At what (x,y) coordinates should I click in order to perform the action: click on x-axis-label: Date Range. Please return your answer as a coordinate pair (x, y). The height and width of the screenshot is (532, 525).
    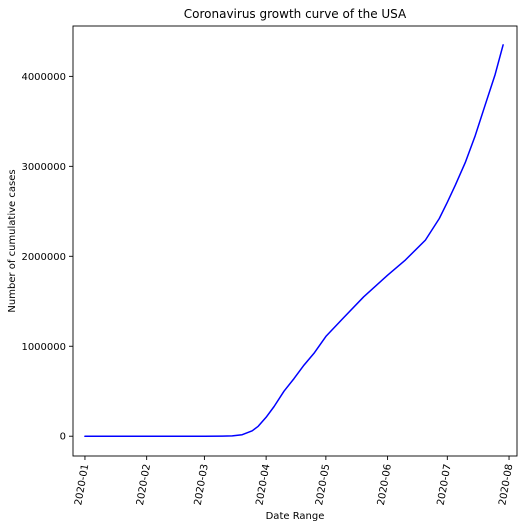
    Looking at the image, I should click on (295, 516).